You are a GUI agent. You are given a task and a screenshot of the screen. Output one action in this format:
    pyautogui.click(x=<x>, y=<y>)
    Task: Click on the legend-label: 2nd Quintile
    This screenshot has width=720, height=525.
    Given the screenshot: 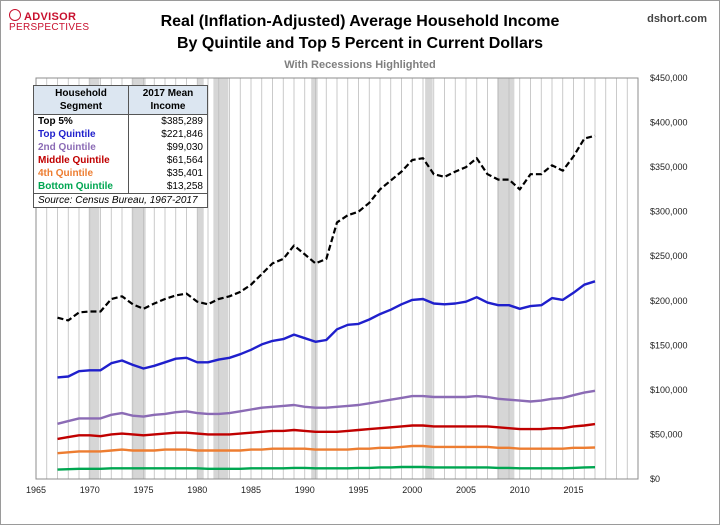 What is the action you would take?
    pyautogui.click(x=81, y=147)
    